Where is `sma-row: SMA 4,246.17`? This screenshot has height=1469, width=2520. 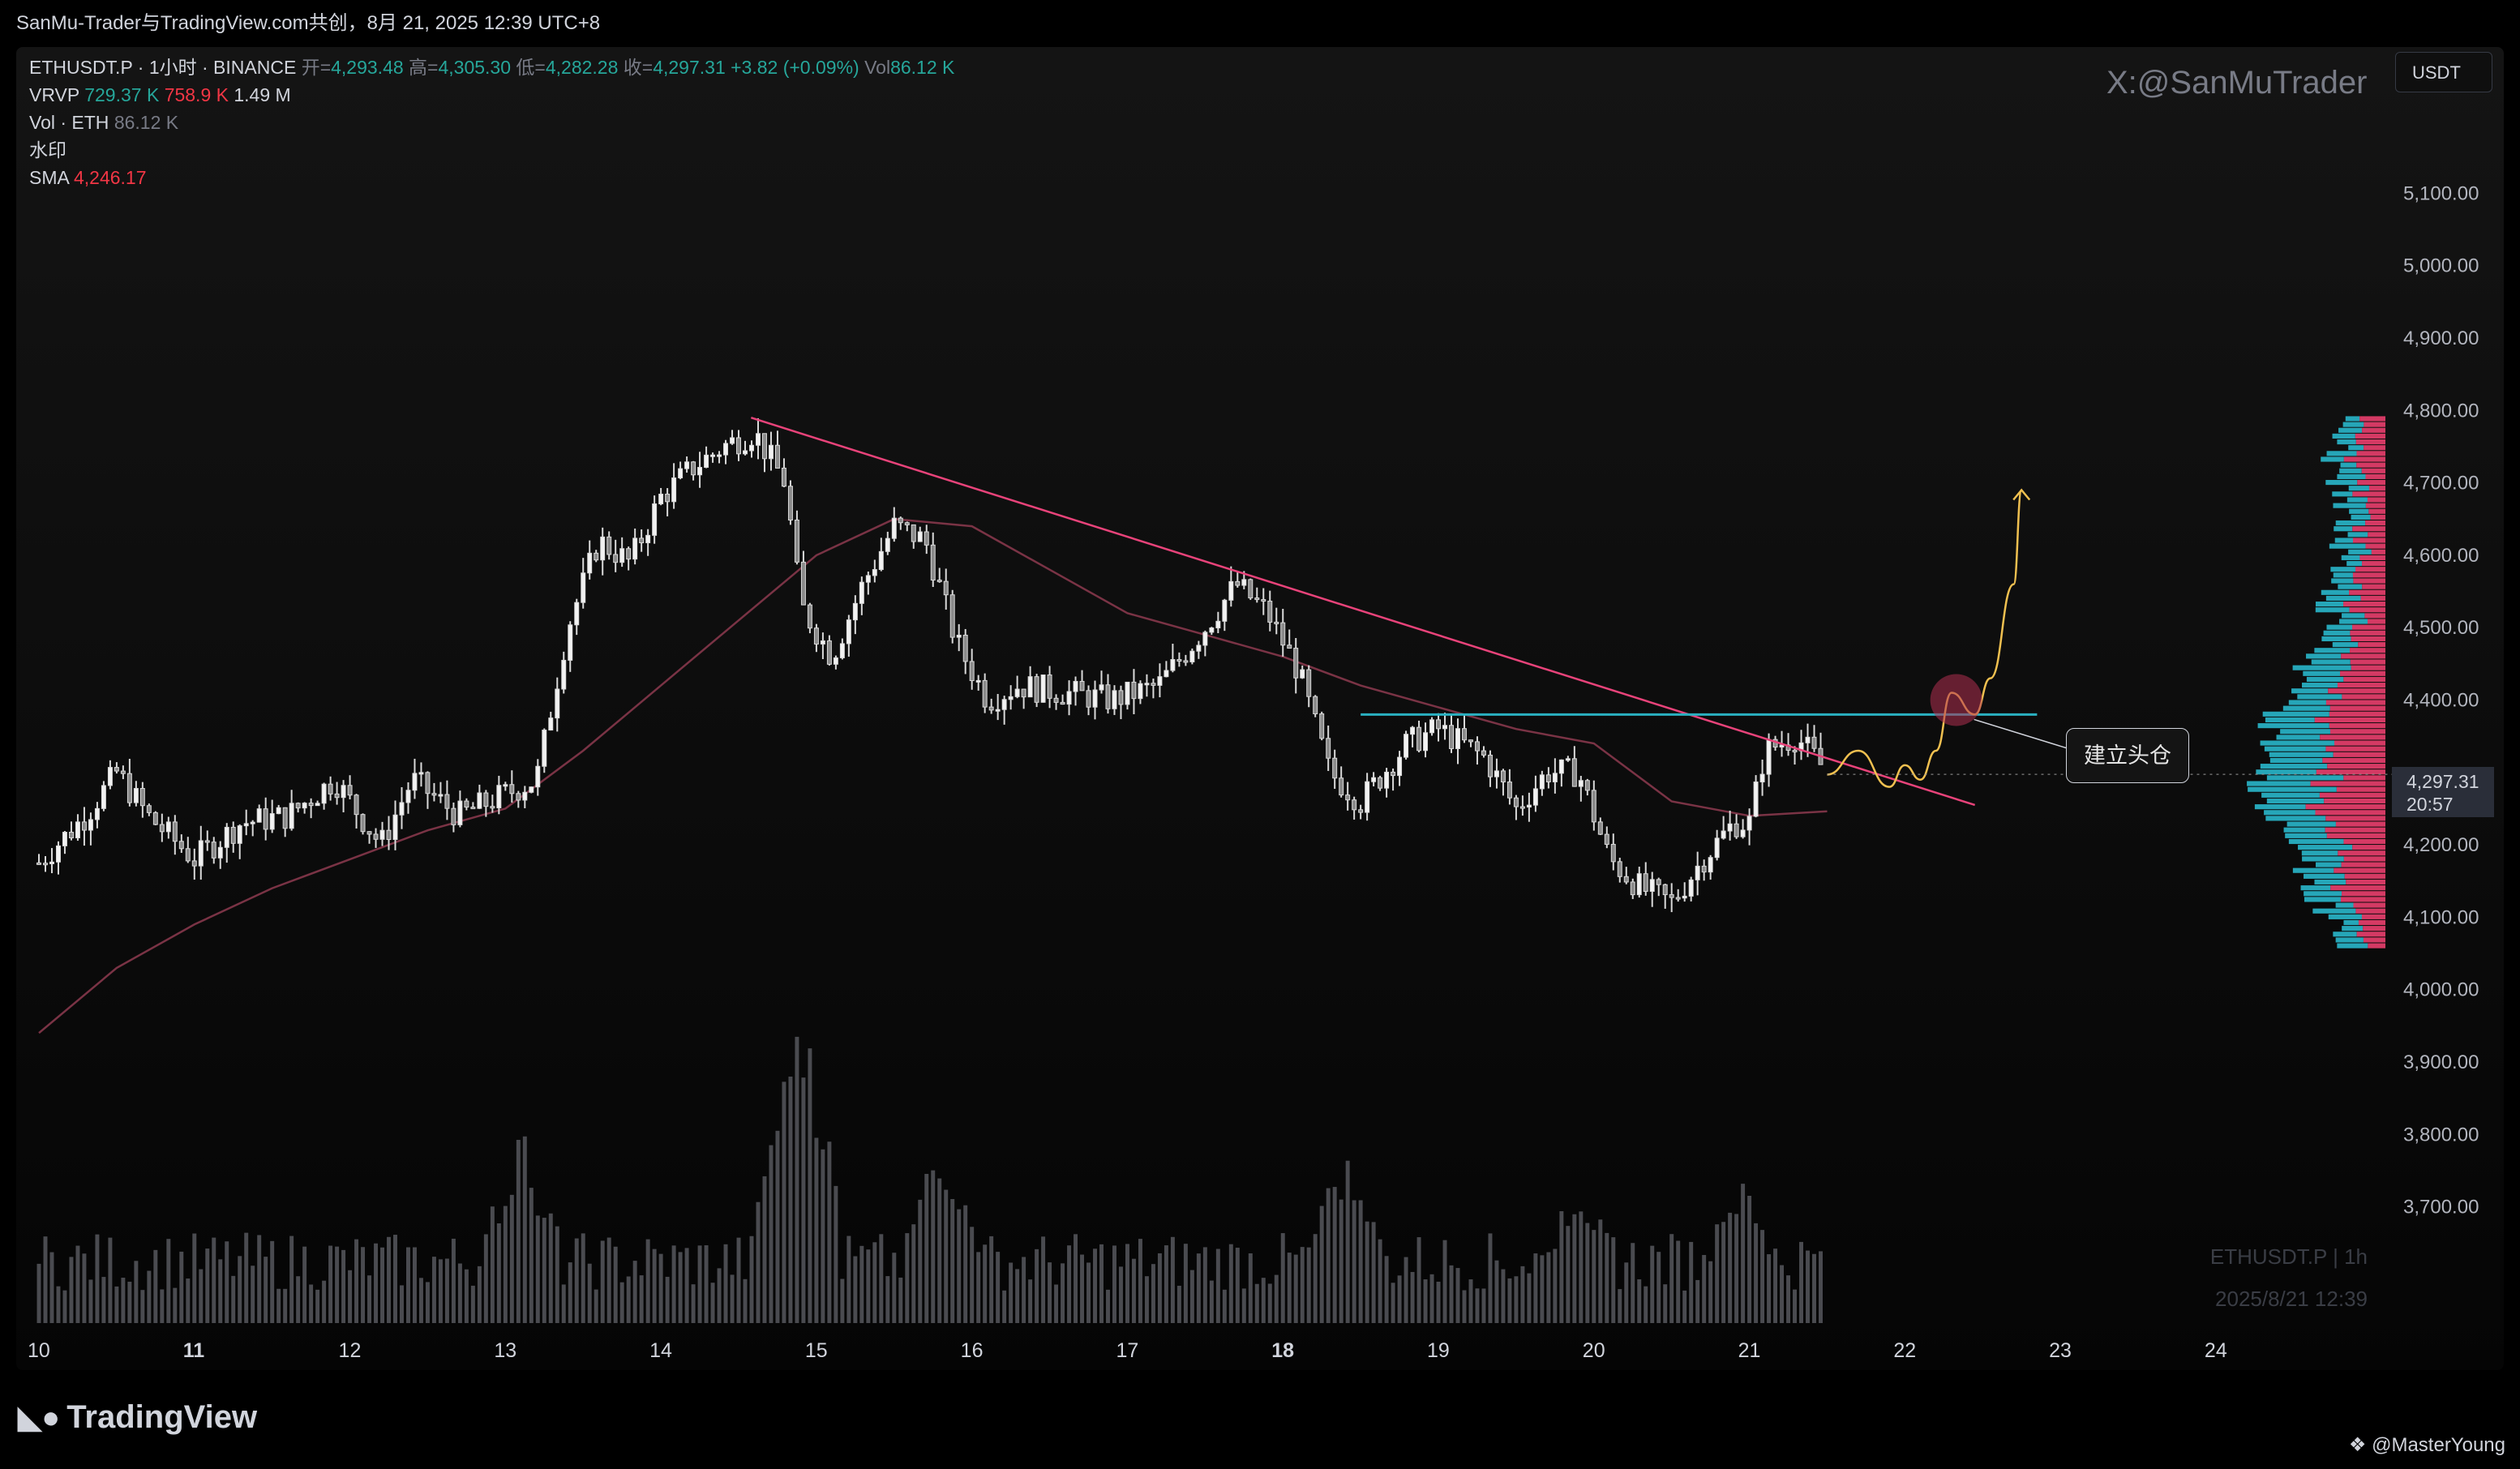 sma-row: SMA 4,246.17 is located at coordinates (492, 177).